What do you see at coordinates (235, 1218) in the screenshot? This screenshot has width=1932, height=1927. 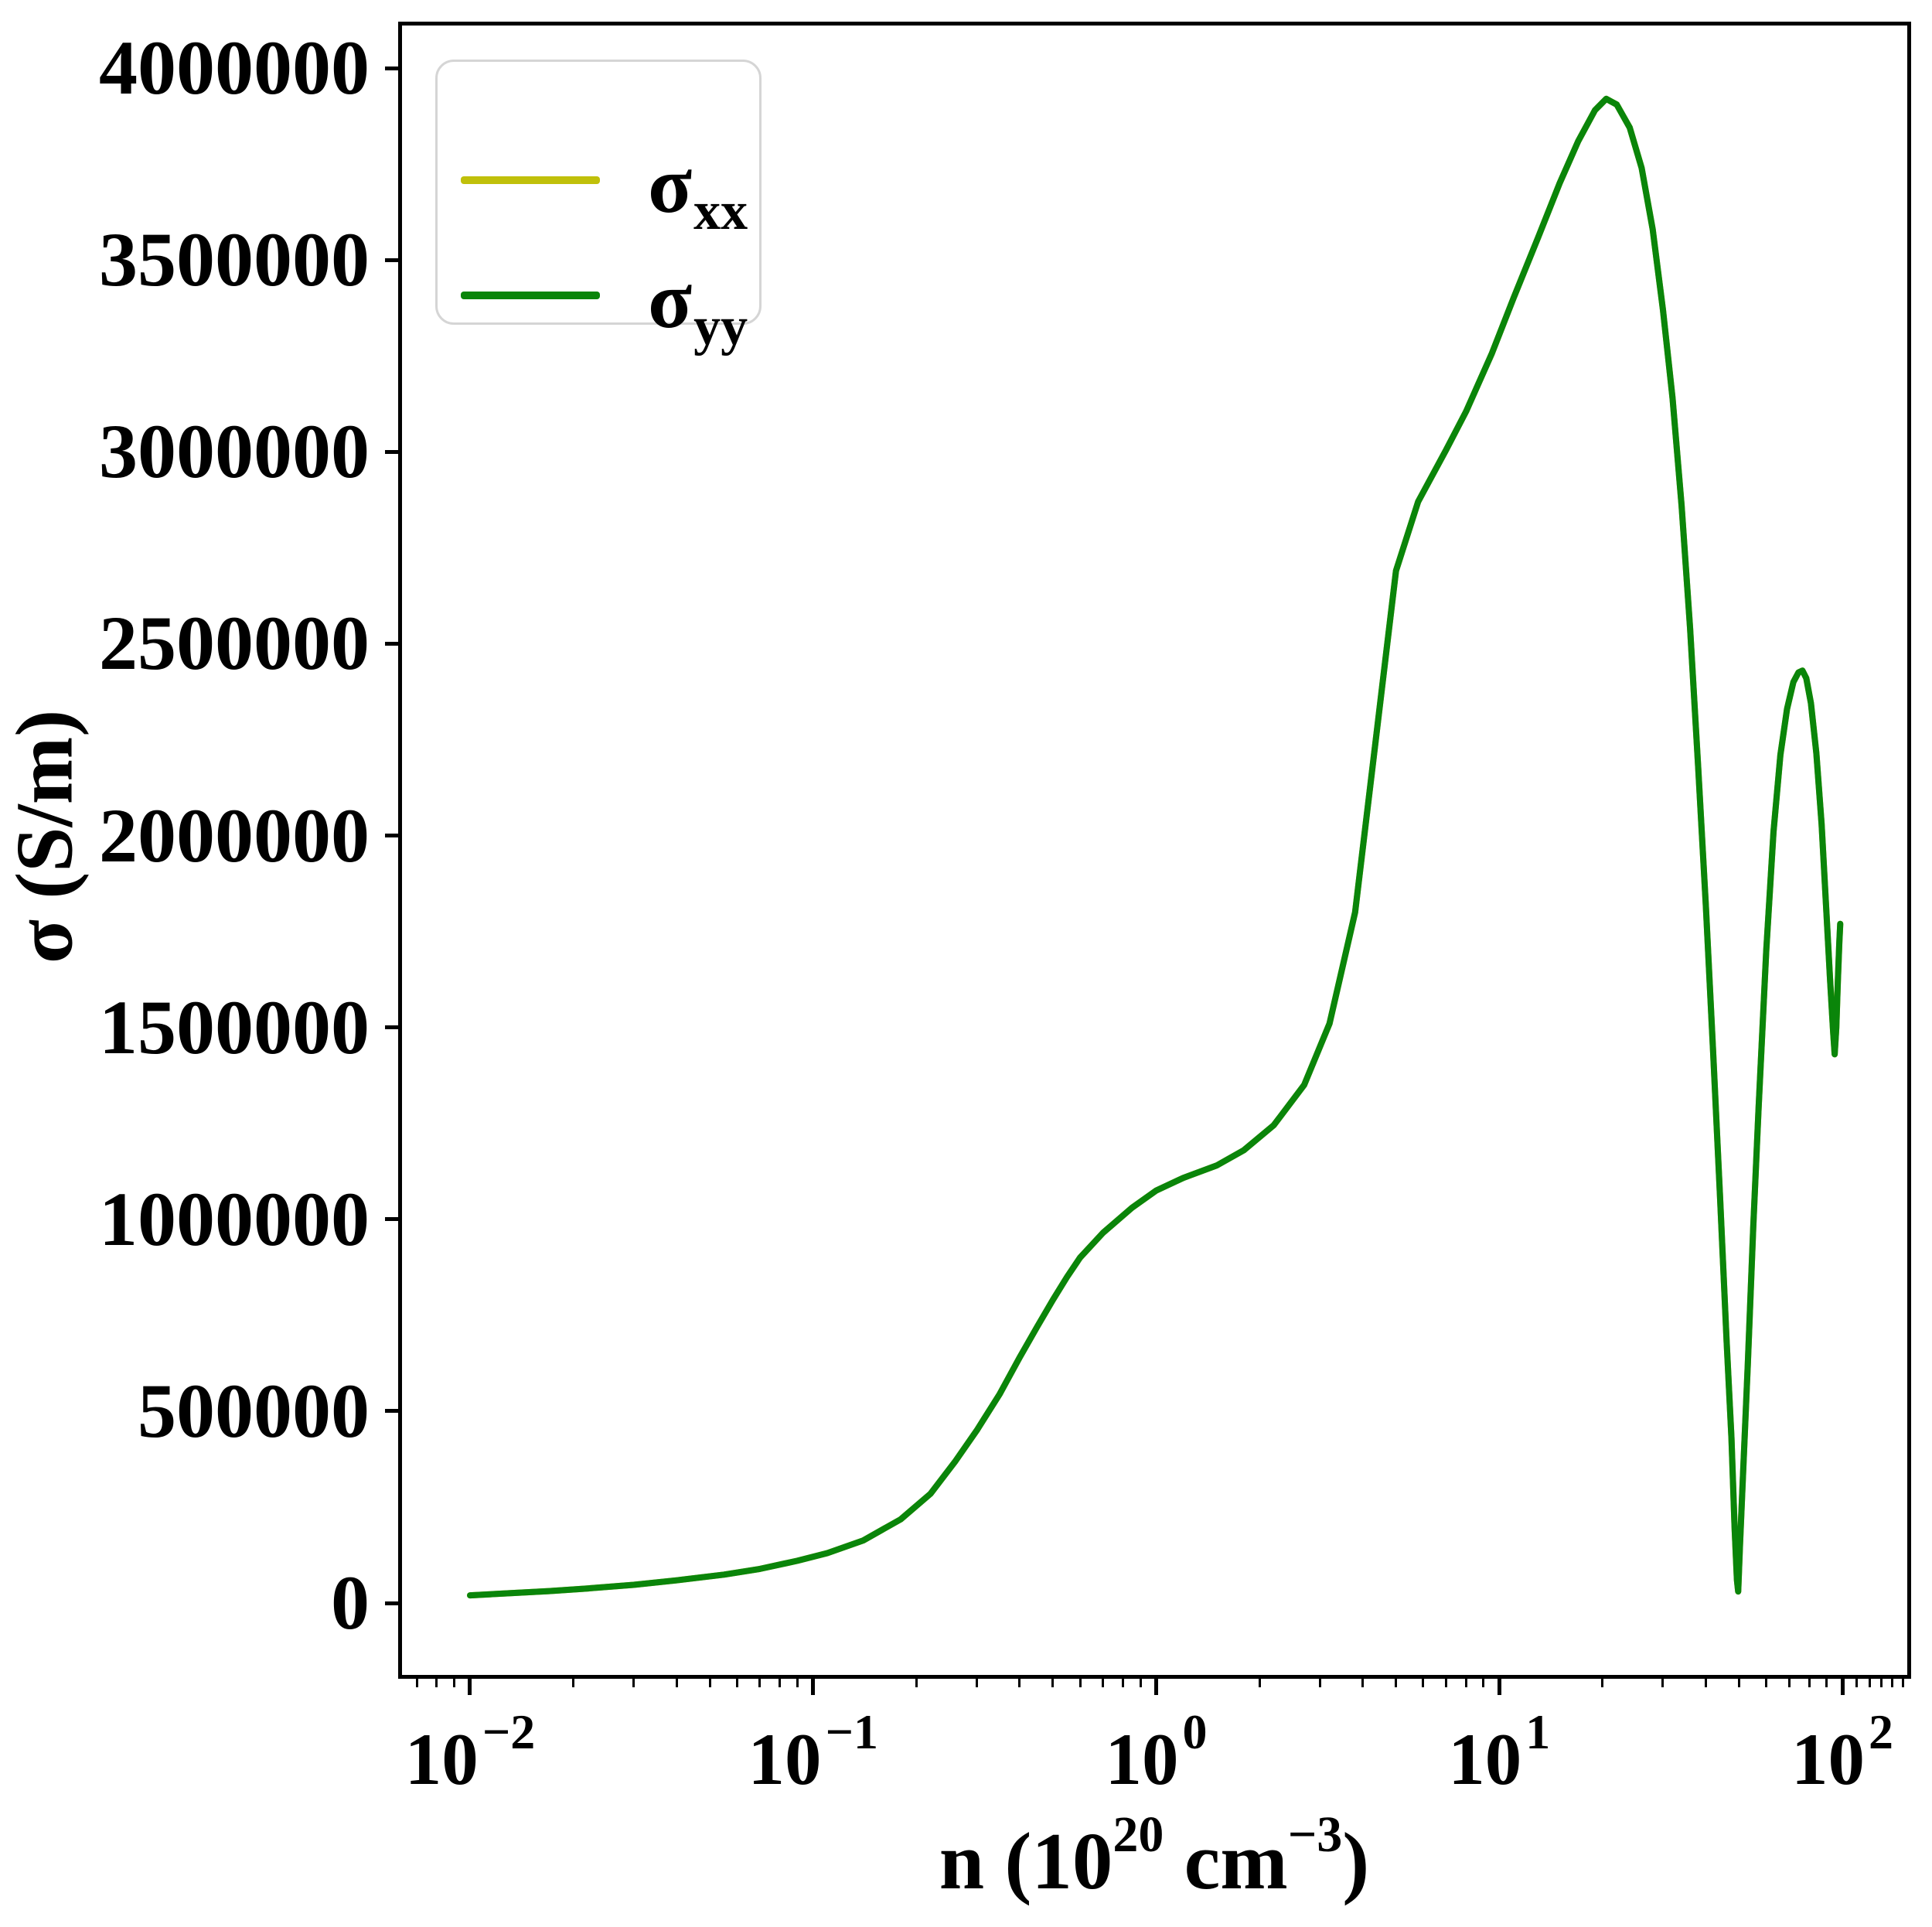 I see `y-tick-label: 1000000` at bounding box center [235, 1218].